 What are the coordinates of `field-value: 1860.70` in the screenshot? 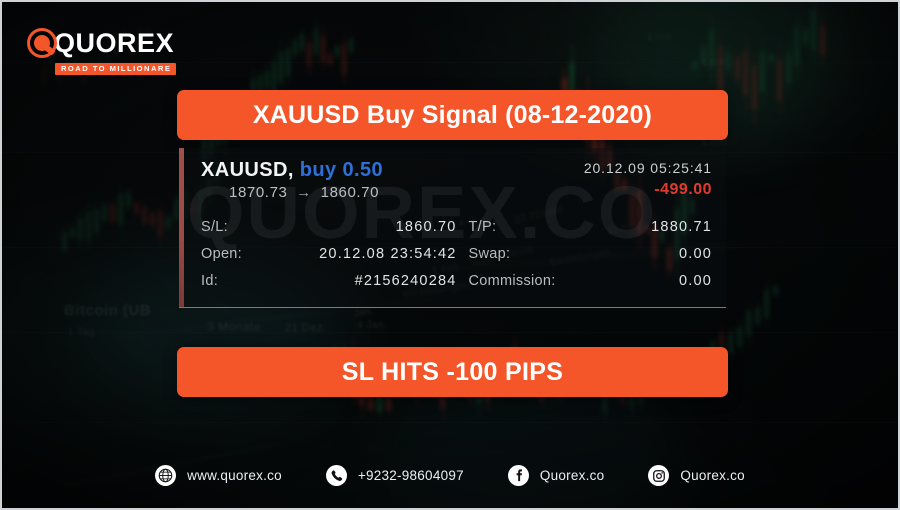 It's located at (426, 227).